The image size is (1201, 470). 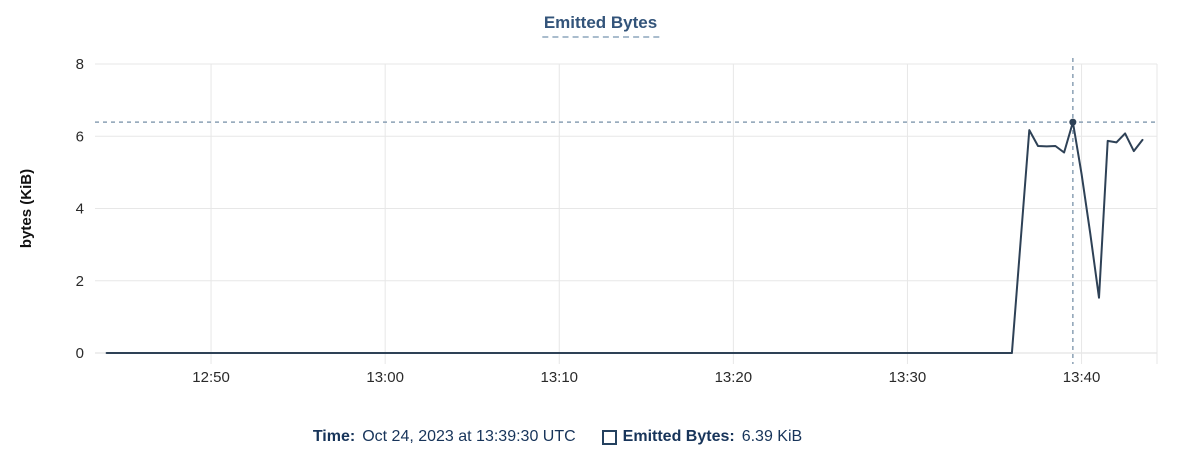 What do you see at coordinates (80, 136) in the screenshot?
I see `y-tick-label: 6` at bounding box center [80, 136].